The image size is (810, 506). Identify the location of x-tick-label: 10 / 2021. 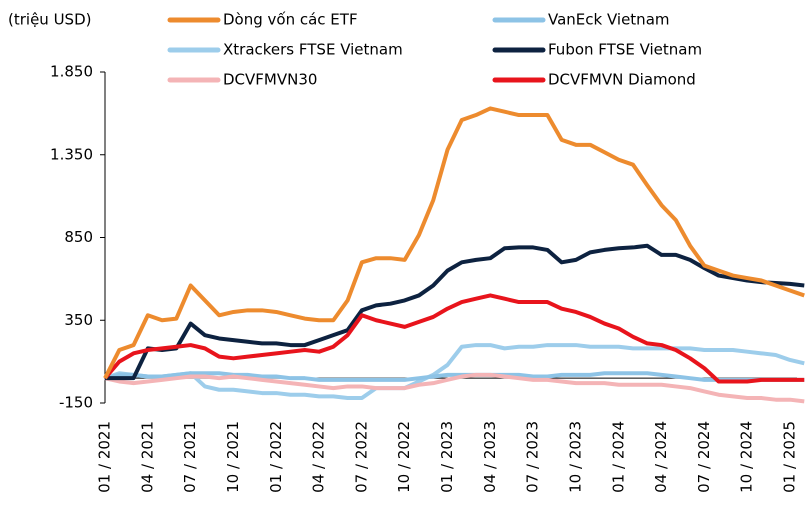
(233, 457).